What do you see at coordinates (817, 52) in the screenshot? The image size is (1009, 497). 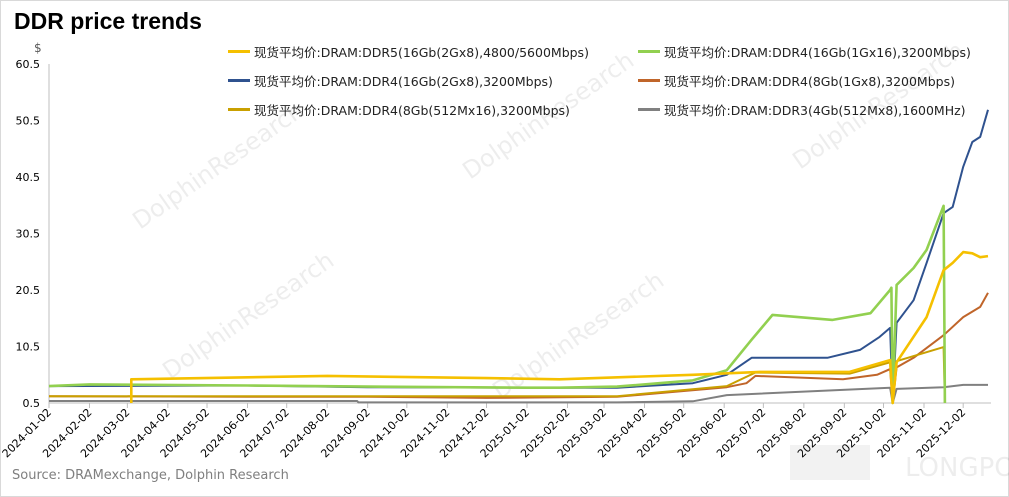 I see `legend-label: 现货平均价:DRAM:DDR4(16Gb(1Gx16),3200Mbps)` at bounding box center [817, 52].